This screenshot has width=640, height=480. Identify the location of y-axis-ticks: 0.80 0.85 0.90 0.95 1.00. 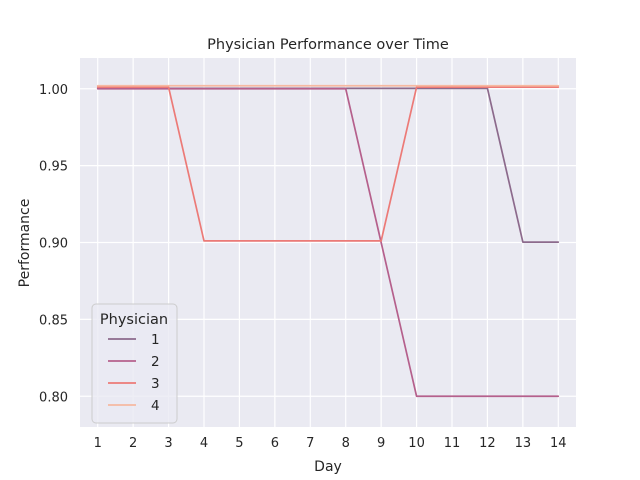
(53, 244).